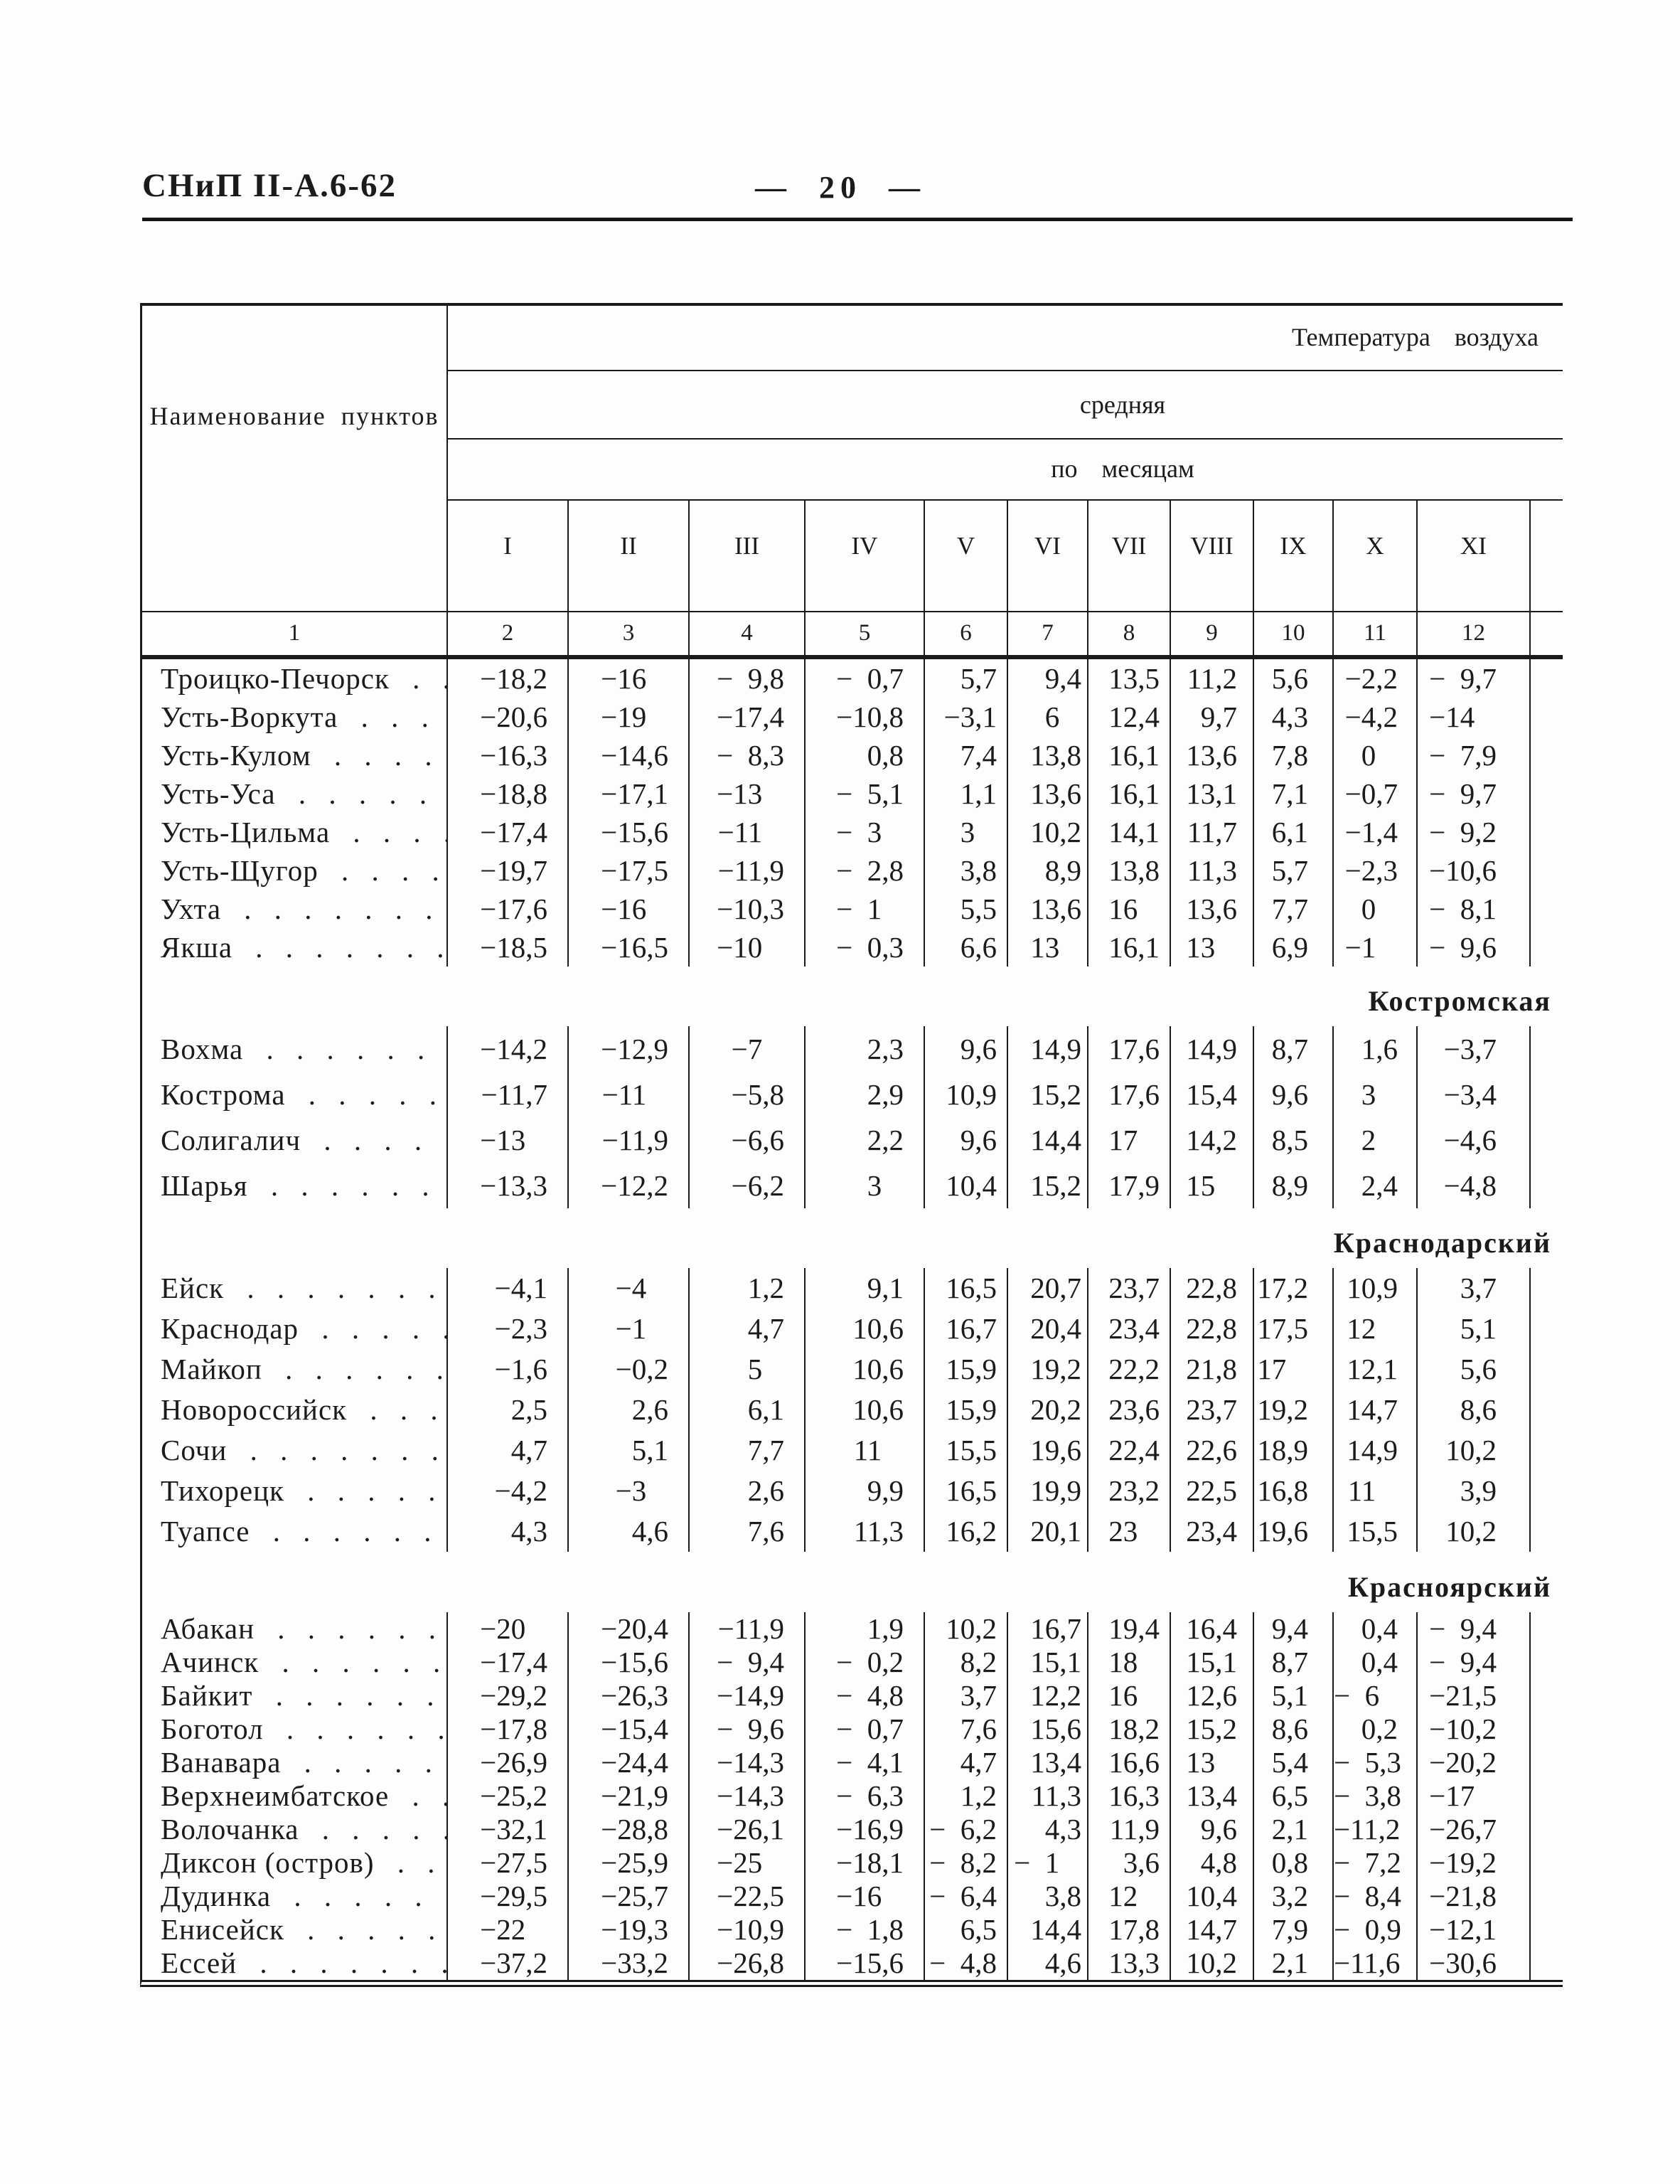 The height and width of the screenshot is (2184, 1680). Describe the element at coordinates (1047, 1531) in the screenshot. I see `temp-value-cell: 20,1` at that location.